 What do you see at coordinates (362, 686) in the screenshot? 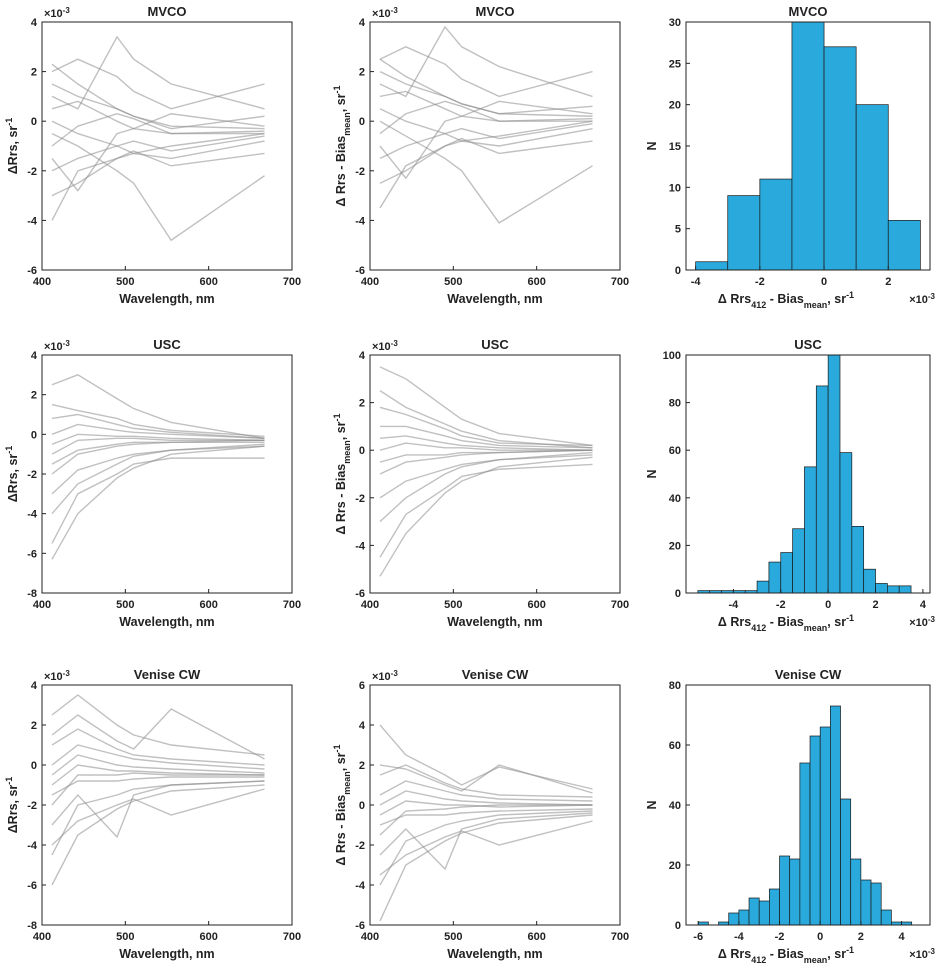
I see `y-tick-label: 6` at bounding box center [362, 686].